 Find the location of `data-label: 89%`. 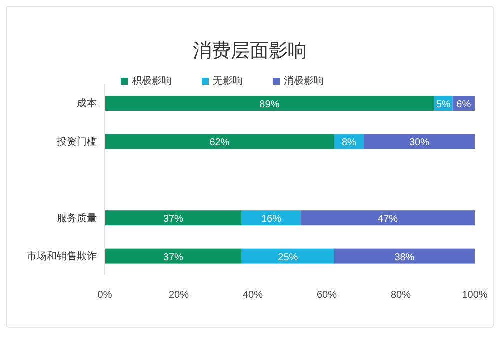

data-label: 89% is located at coordinates (270, 105).